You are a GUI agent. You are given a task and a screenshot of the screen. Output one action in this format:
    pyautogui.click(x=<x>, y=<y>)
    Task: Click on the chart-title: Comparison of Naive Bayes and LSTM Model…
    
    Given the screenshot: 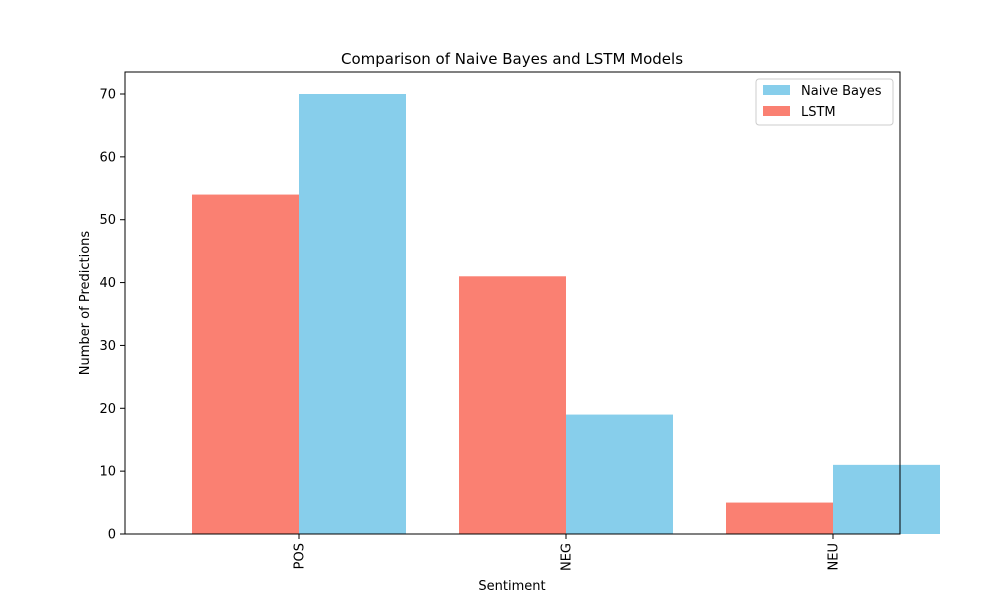 What is the action you would take?
    pyautogui.click(x=512, y=59)
    